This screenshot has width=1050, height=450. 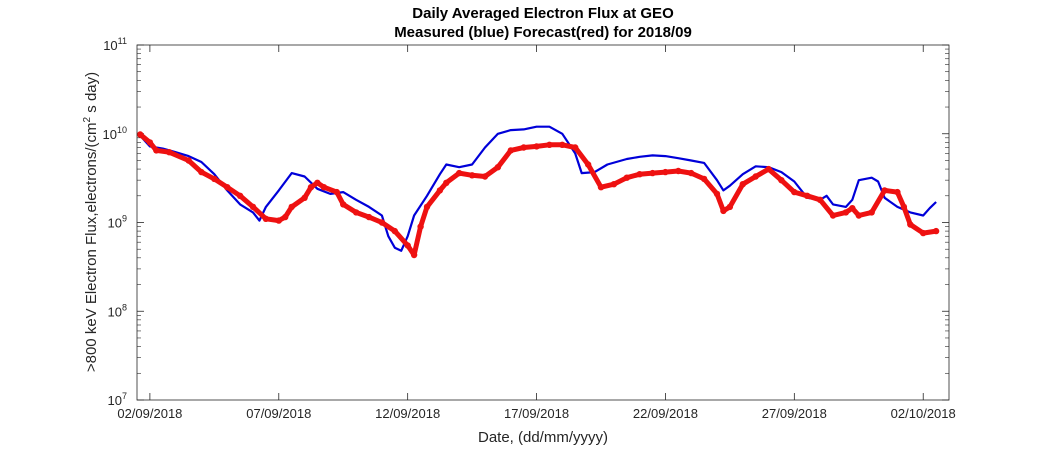 I want to click on y-tick-exponent: 7, so click(x=124, y=396).